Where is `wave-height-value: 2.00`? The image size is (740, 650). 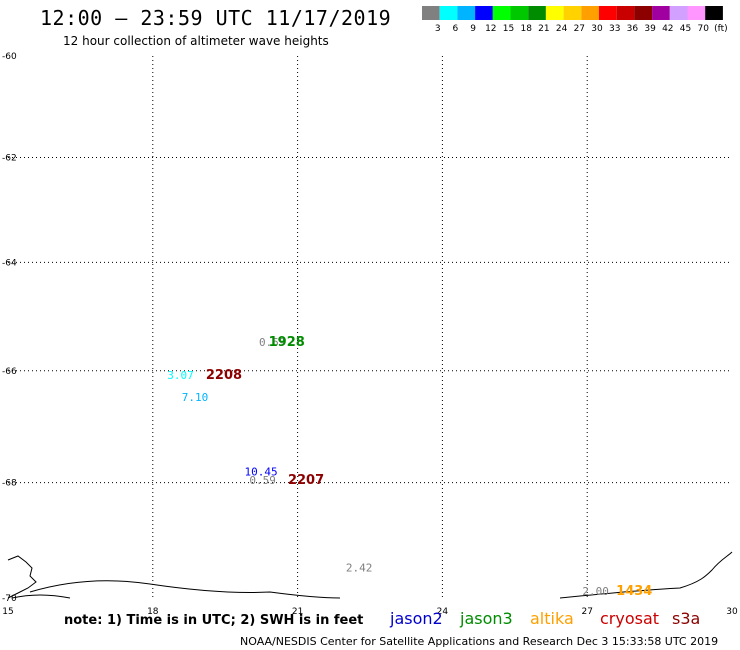
wave-height-value: 2.00 is located at coordinates (595, 591).